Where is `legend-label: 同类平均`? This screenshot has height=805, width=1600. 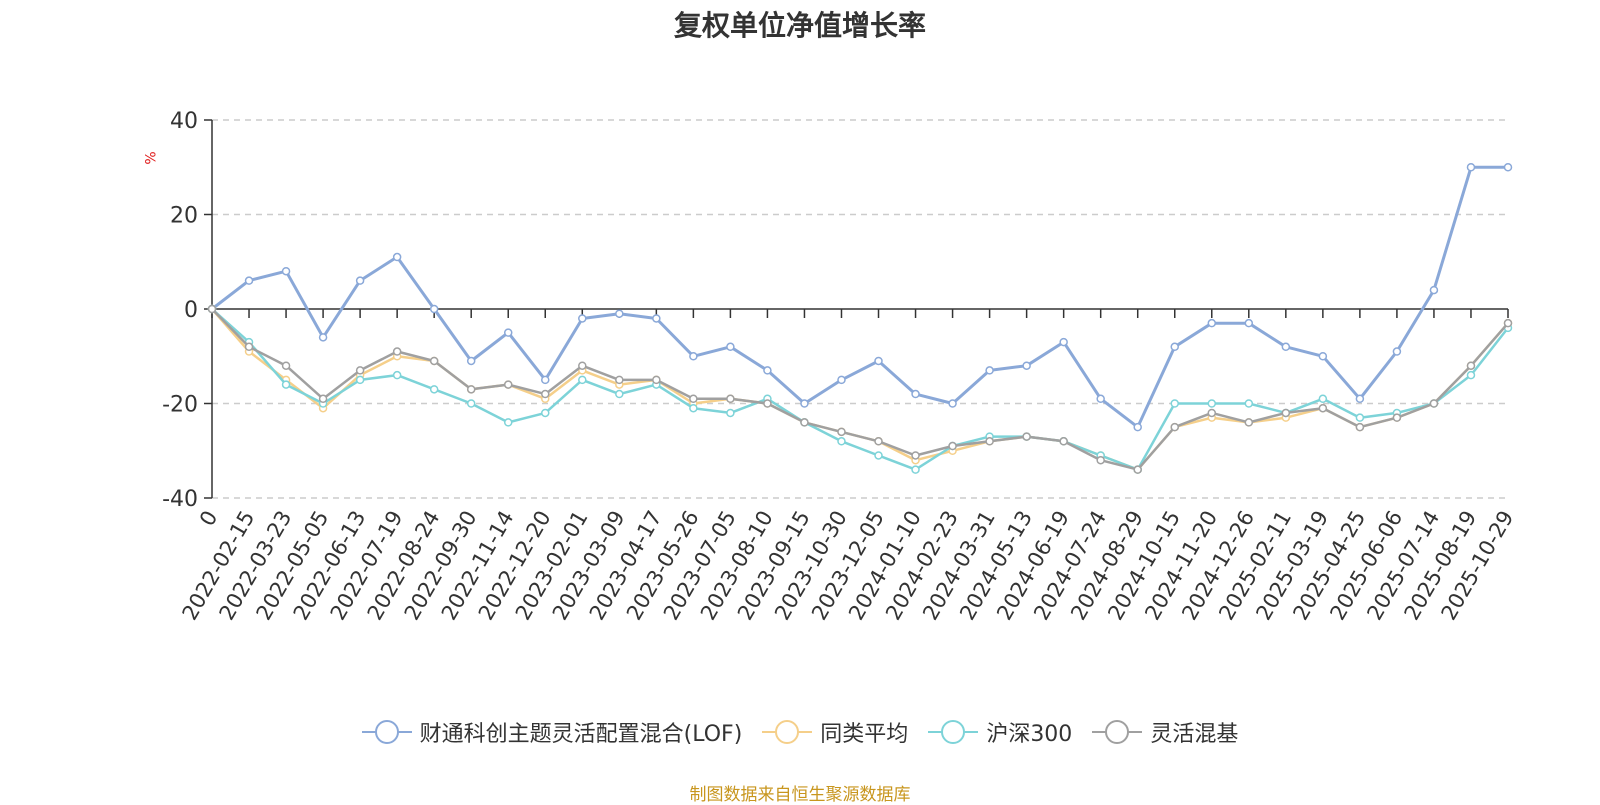
legend-label: 同类平均 is located at coordinates (864, 734).